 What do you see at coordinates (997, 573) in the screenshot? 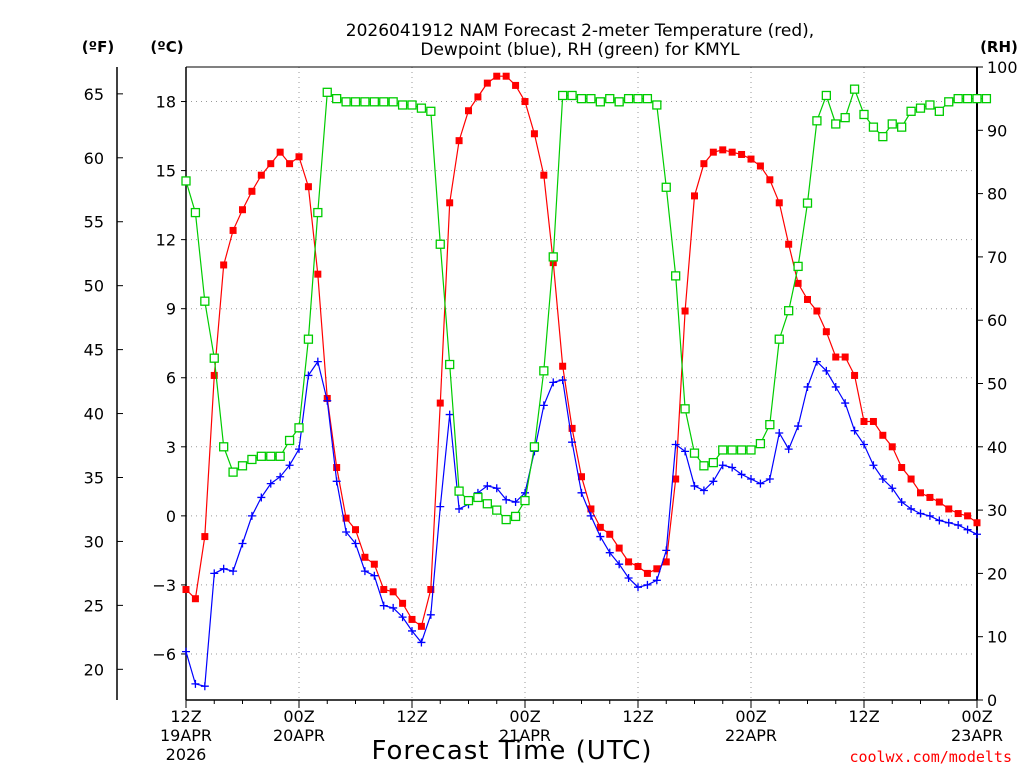
I see `rh-tick-label: 20` at bounding box center [997, 573].